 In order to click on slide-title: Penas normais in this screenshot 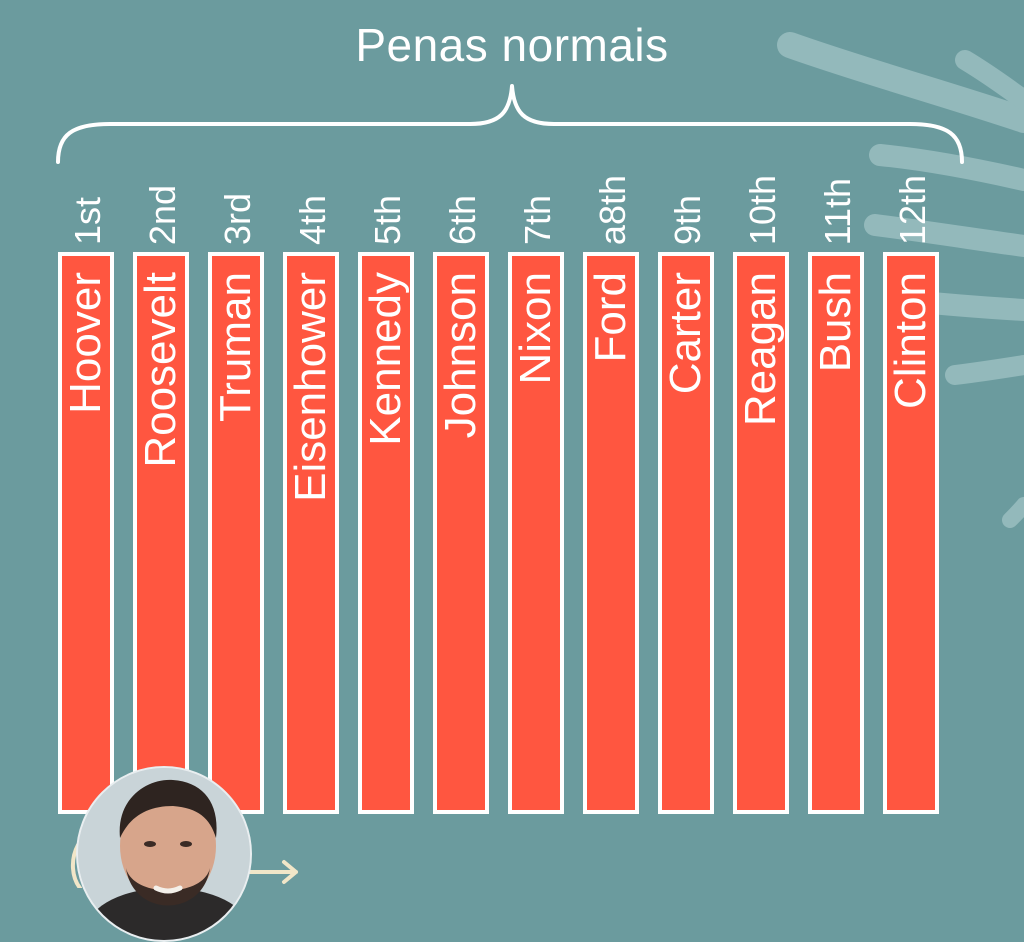, I will do `click(512, 45)`.